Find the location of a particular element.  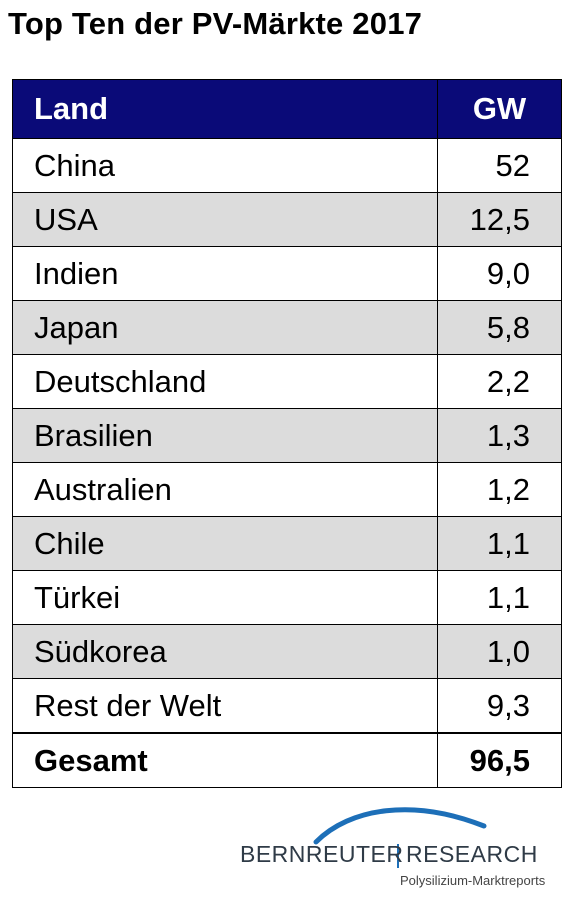

gw-cell: 5,8 is located at coordinates (499, 327).